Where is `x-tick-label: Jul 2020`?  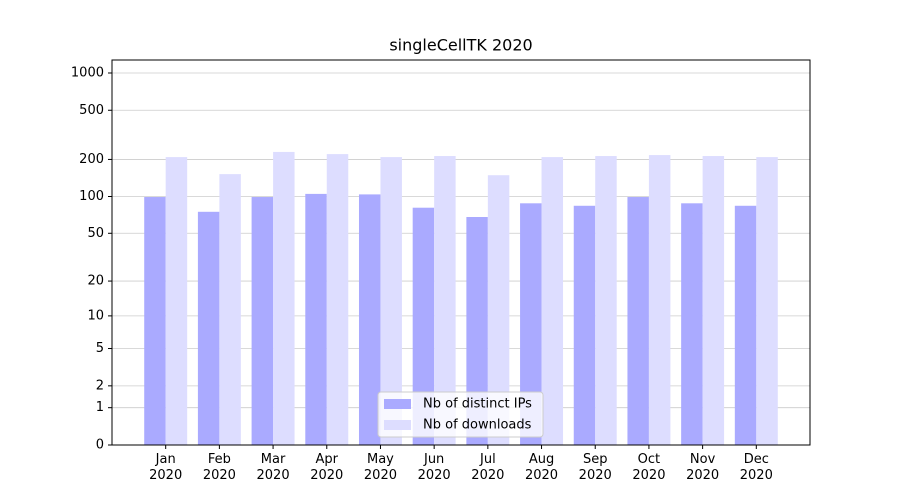 x-tick-label: Jul 2020 is located at coordinates (488, 467).